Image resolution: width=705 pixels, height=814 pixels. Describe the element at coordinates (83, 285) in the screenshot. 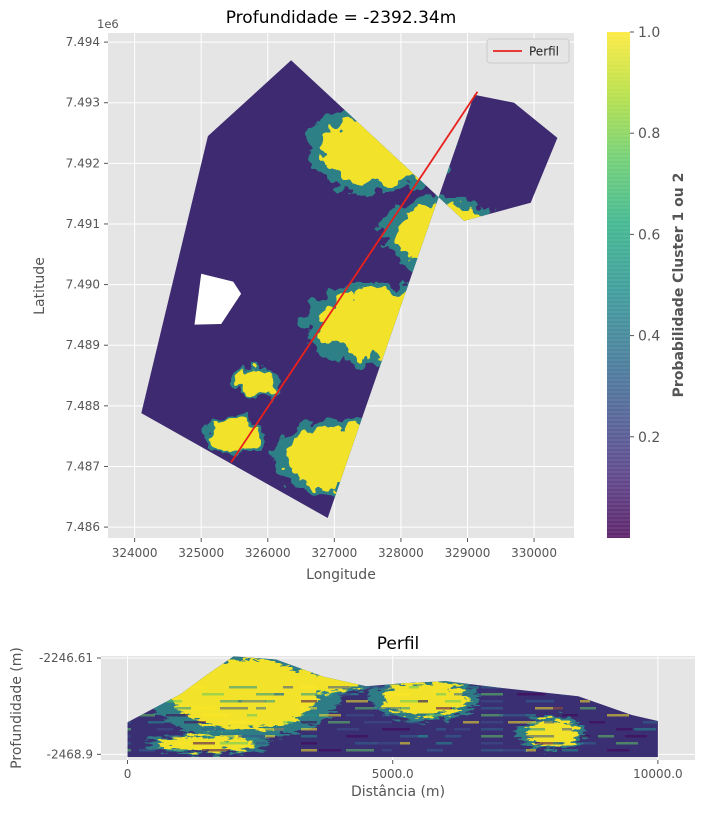

I see `map-y-tick-label: 7.490` at that location.